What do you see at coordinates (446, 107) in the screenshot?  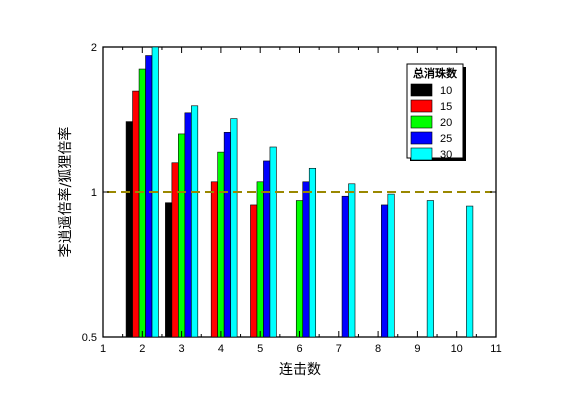 I see `legend-label-15: 15` at bounding box center [446, 107].